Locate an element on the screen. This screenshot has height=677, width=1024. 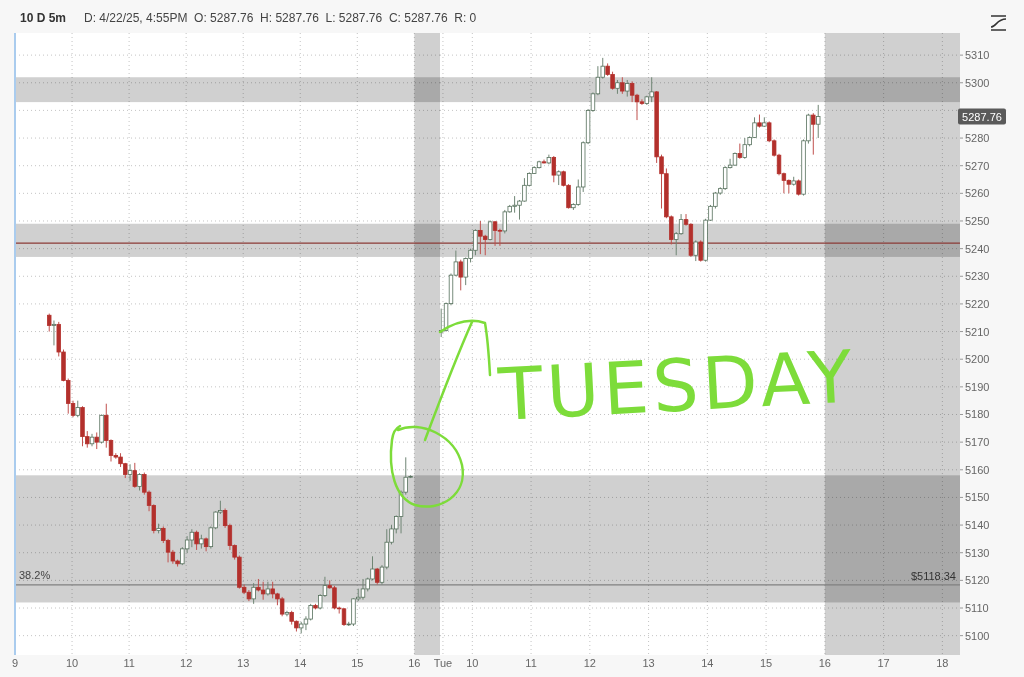
x-tick-label: Tue is located at coordinates (443, 663).